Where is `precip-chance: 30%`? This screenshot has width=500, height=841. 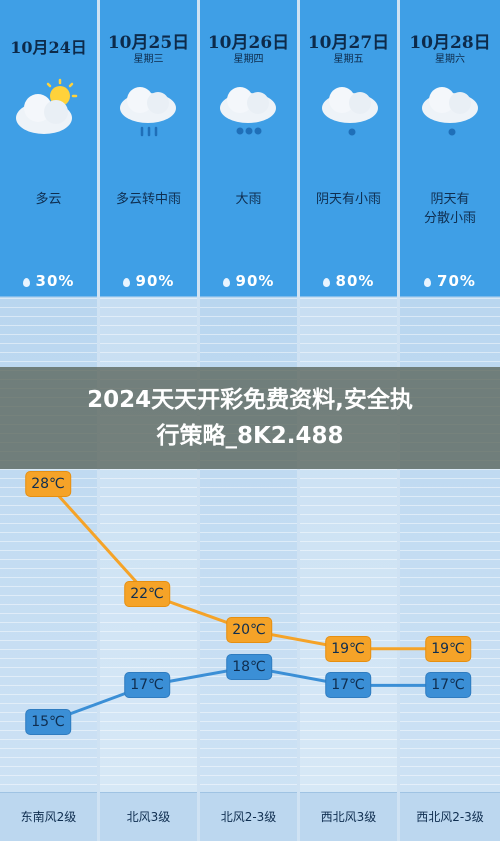
precip-chance: 30% is located at coordinates (48, 281).